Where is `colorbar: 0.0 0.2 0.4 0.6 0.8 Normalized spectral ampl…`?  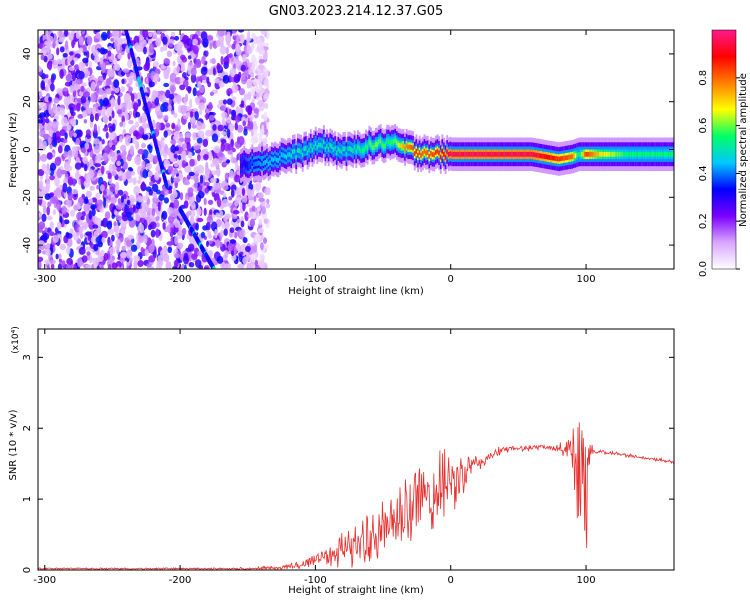
colorbar: 0.0 0.2 0.4 0.6 0.8 Normalized spectral ampl… is located at coordinates (723, 153).